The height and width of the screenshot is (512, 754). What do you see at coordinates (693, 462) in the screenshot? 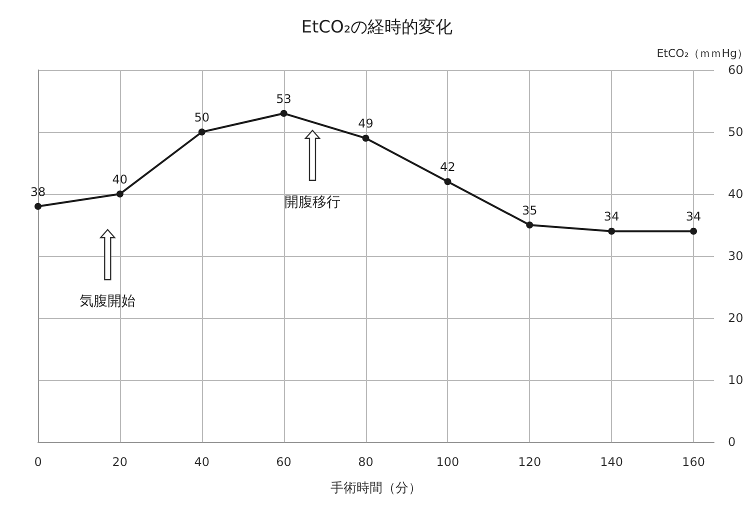
I see `x-tick-label: 160` at bounding box center [693, 462].